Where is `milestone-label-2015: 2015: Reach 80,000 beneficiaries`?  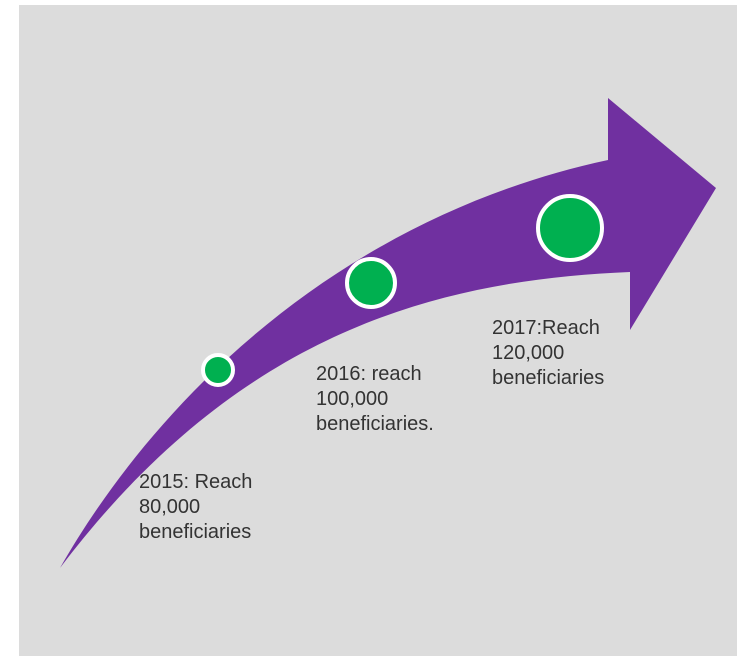
milestone-label-2015: 2015: Reach 80,000 beneficiaries is located at coordinates (195, 507).